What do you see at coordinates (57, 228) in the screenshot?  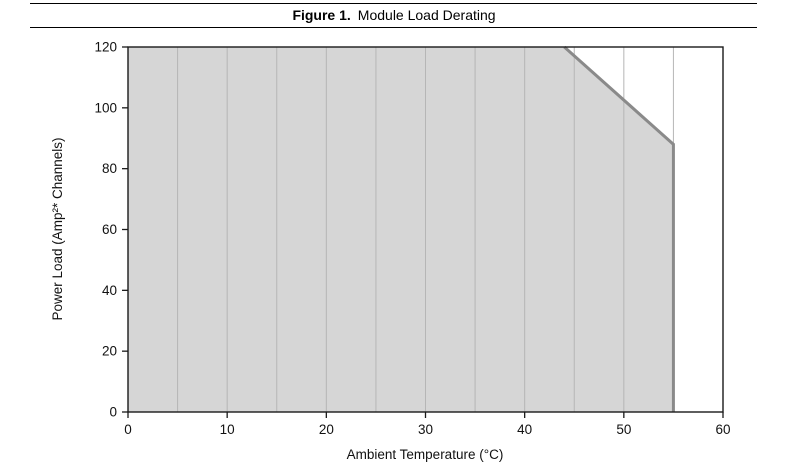 I see `y-axis-title: Power Load (Amp²* Channels)` at bounding box center [57, 228].